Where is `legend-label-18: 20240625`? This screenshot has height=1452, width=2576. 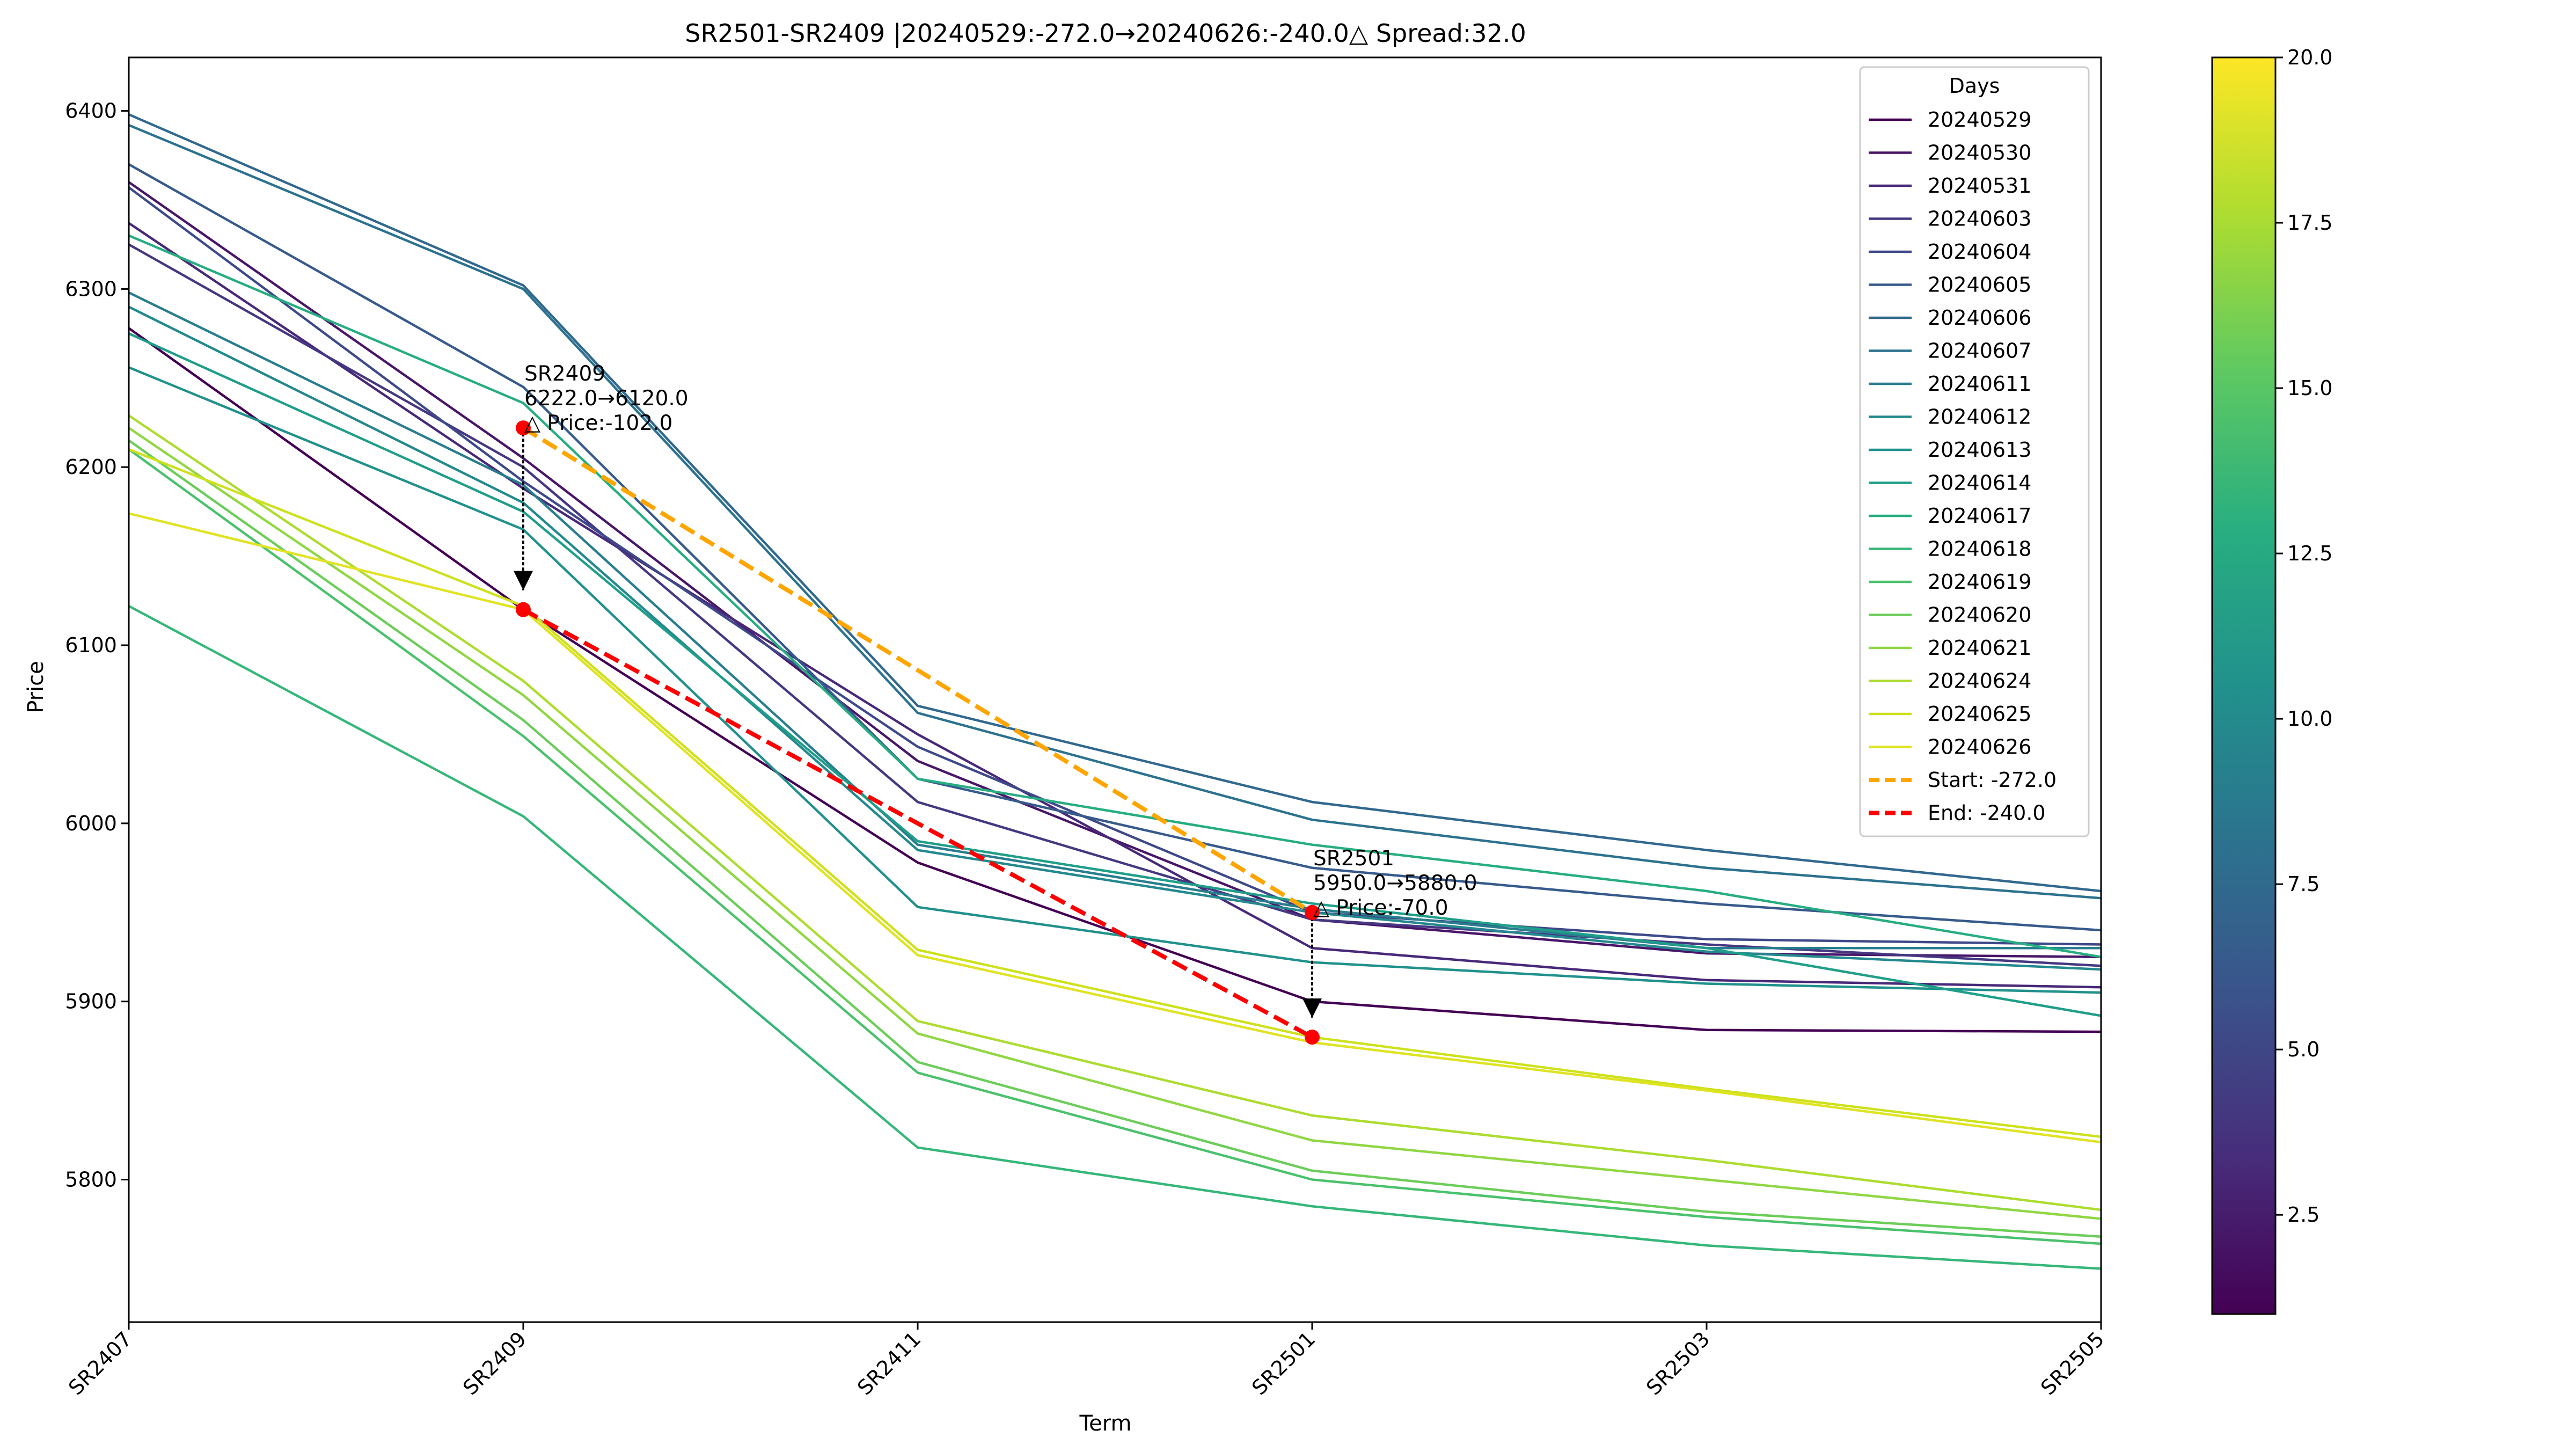 legend-label-18: 20240625 is located at coordinates (1979, 714).